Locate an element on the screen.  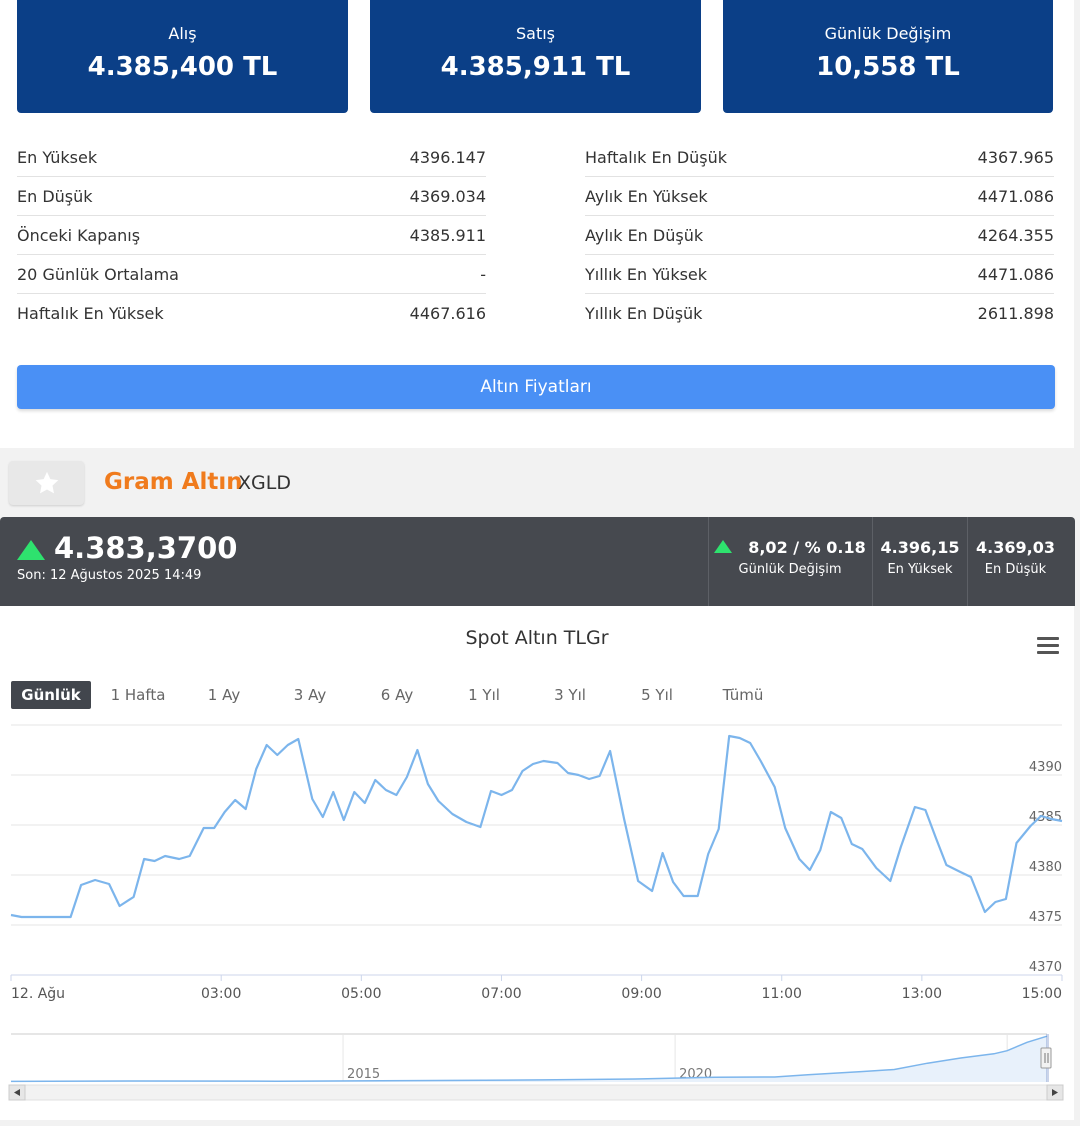
stat-value: 4396.147 is located at coordinates (447, 157).